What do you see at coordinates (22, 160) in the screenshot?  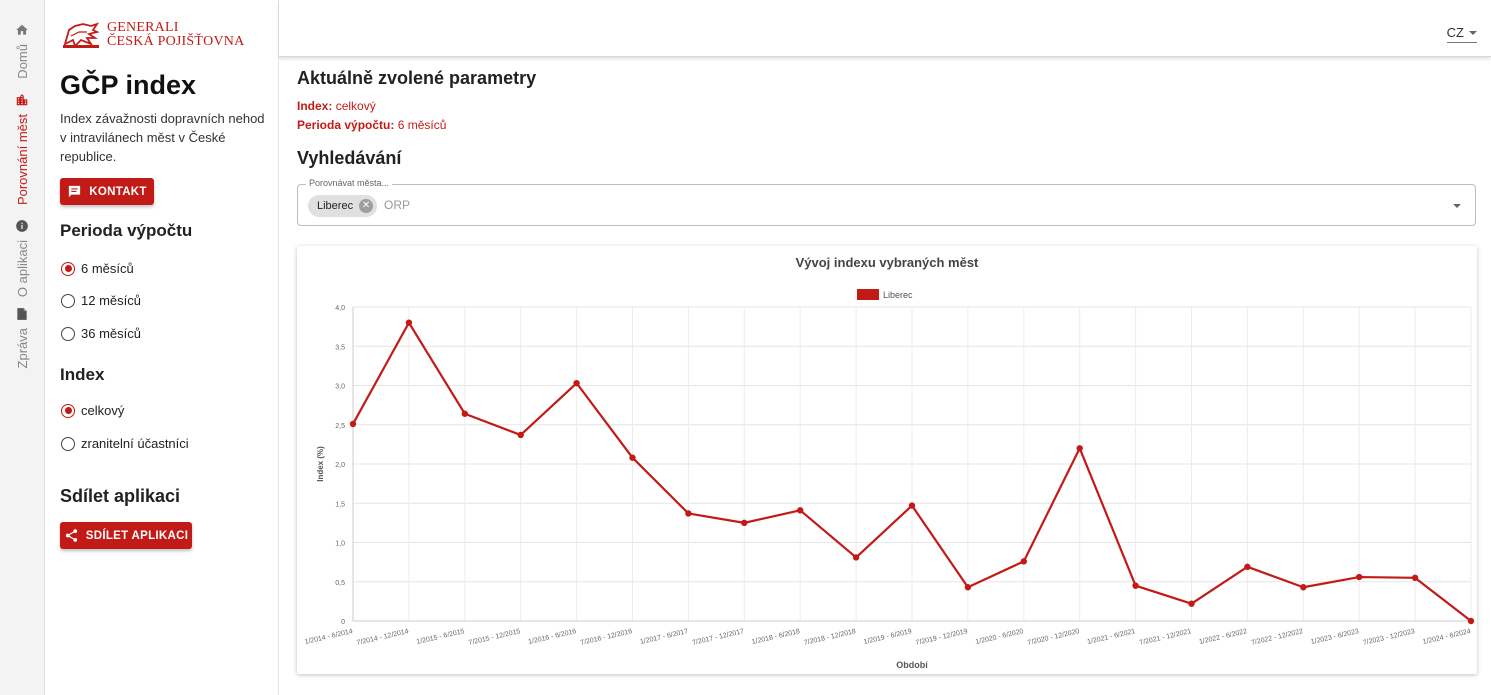 I see `nav-label: Porovnání měst` at bounding box center [22, 160].